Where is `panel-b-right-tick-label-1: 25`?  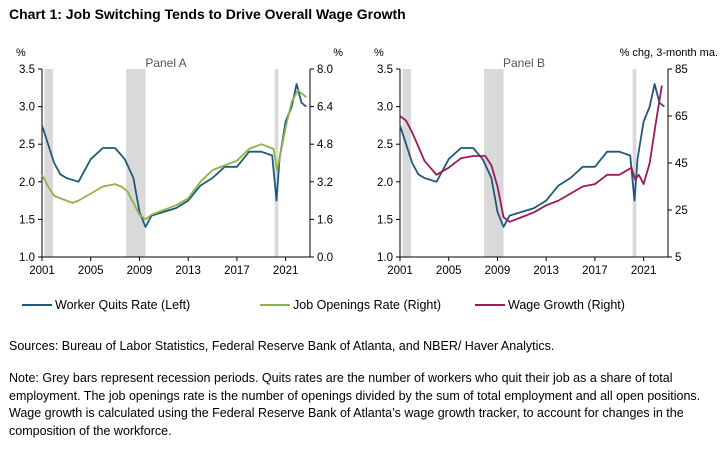 panel-b-right-tick-label-1: 25 is located at coordinates (681, 211).